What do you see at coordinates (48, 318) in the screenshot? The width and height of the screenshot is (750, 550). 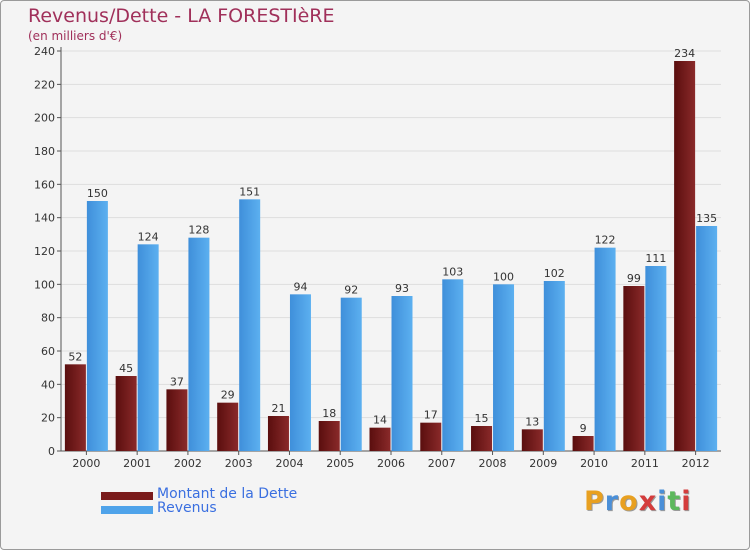 I see `y-tick-label: 80` at bounding box center [48, 318].